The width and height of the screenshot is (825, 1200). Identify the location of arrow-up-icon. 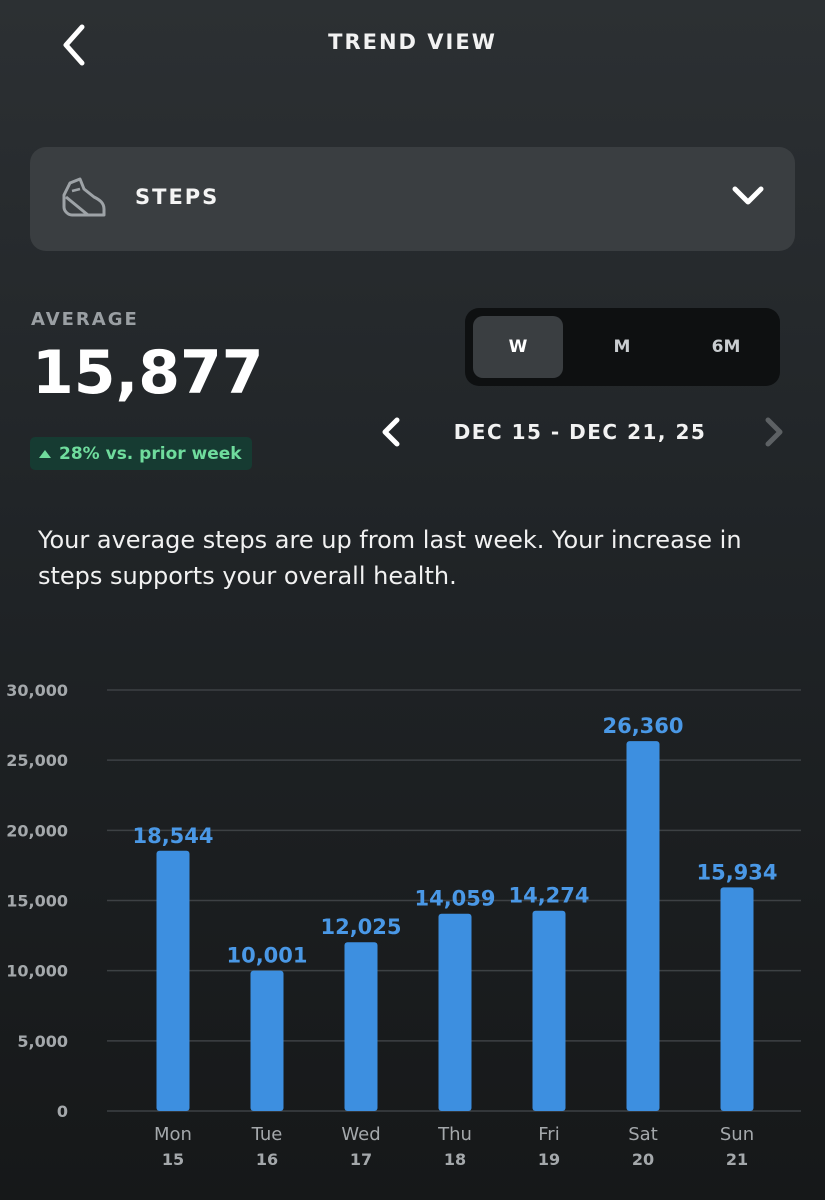
(45, 453).